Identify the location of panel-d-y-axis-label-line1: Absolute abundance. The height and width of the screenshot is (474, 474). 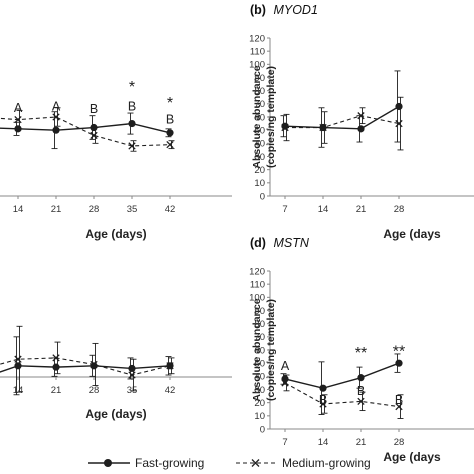
(257, 349).